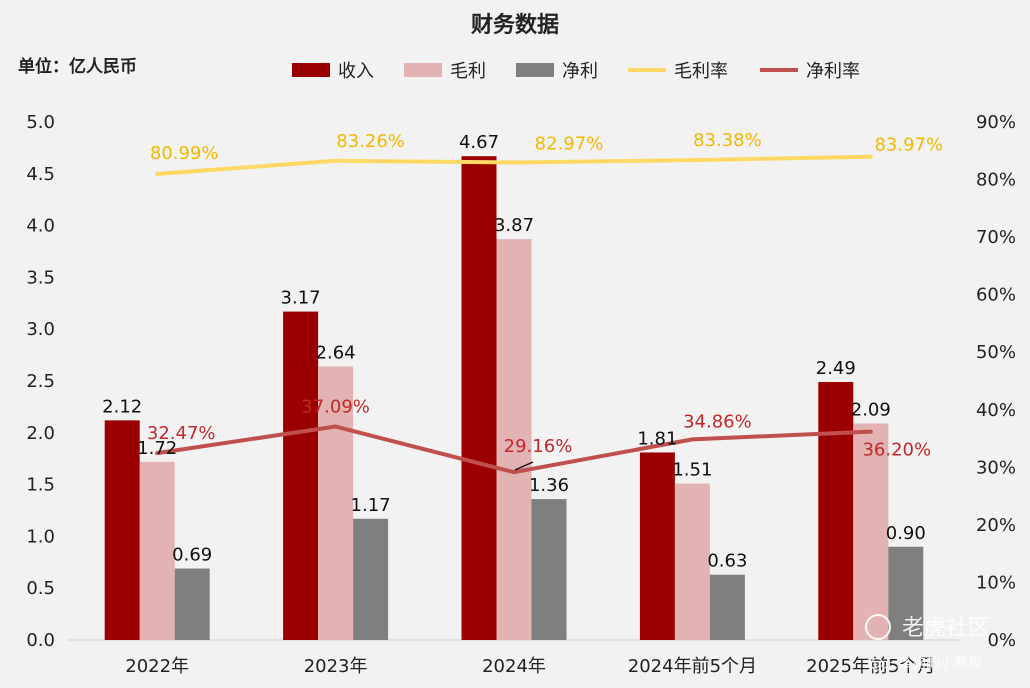 The width and height of the screenshot is (1030, 688). What do you see at coordinates (468, 71) in the screenshot?
I see `legend-label: 毛利` at bounding box center [468, 71].